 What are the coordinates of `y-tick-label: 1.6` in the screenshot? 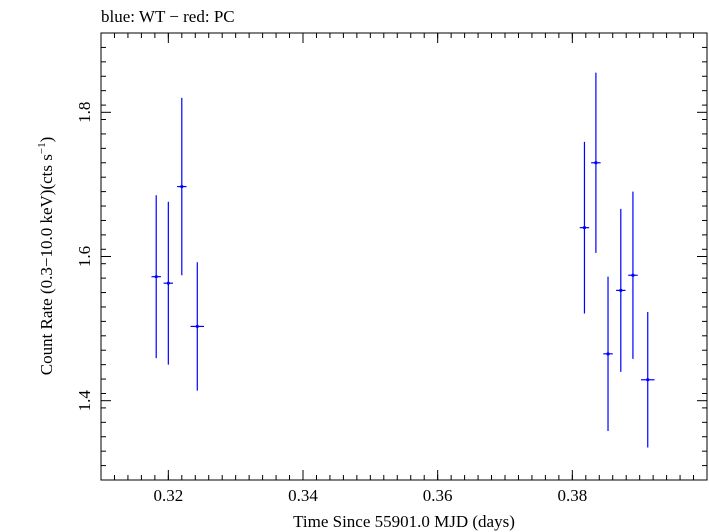 It's located at (84, 256).